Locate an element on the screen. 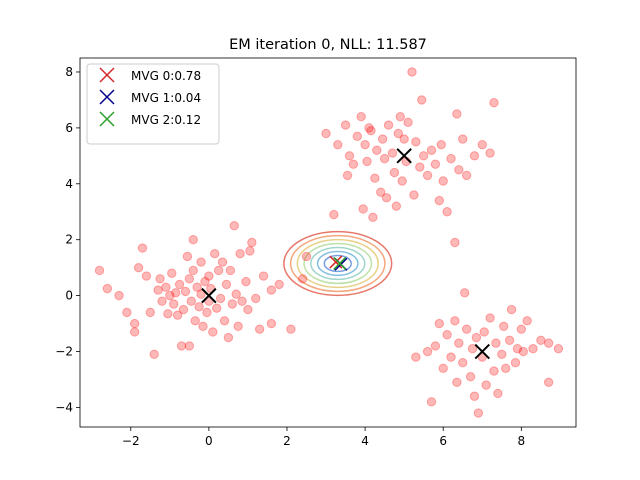  y-tick-label: 2 is located at coordinates (69, 240).